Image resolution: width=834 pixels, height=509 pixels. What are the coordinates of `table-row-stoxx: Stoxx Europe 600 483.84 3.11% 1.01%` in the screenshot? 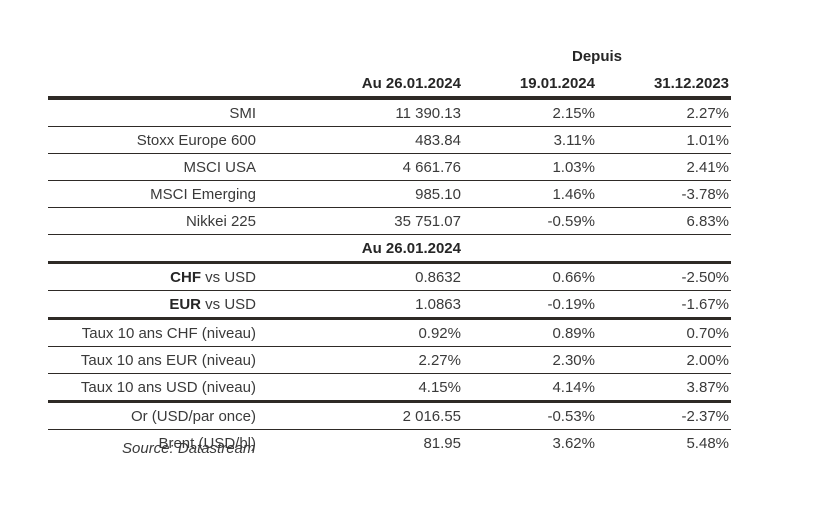 It's located at (390, 140).